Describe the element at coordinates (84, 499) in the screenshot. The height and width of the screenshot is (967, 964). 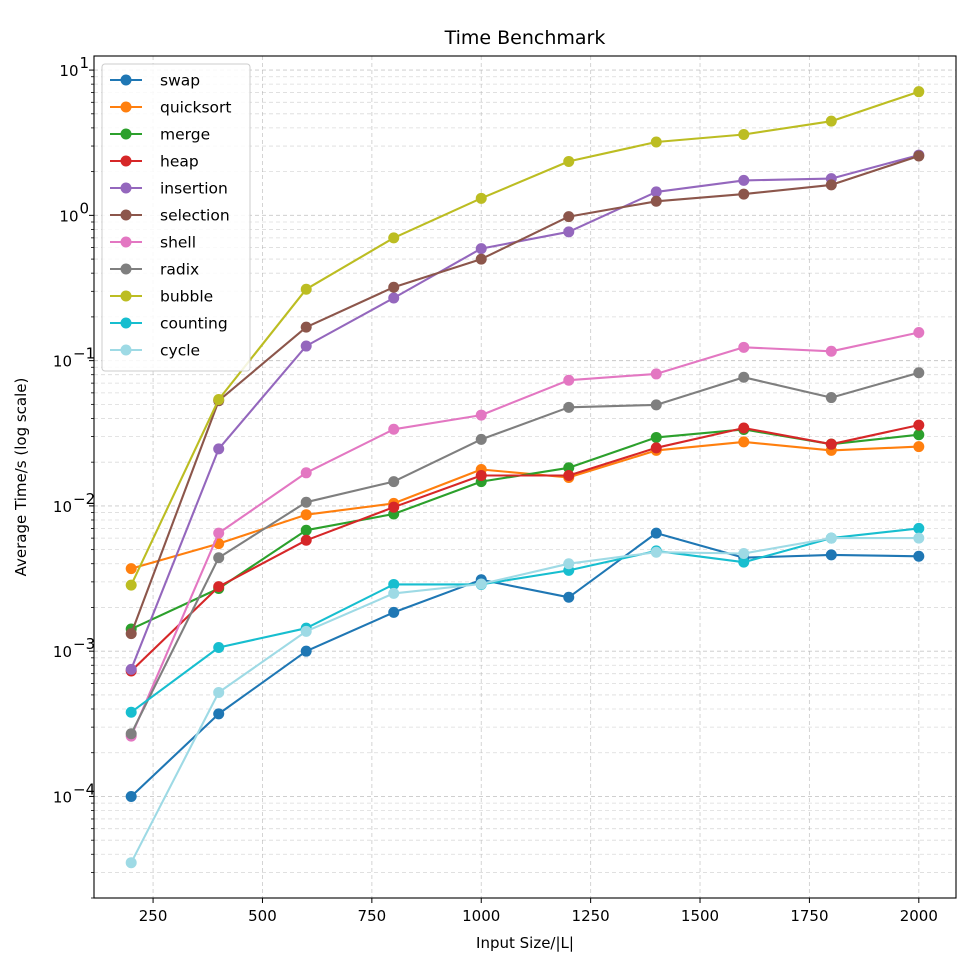
I see `y-tick-exponent: −2` at that location.